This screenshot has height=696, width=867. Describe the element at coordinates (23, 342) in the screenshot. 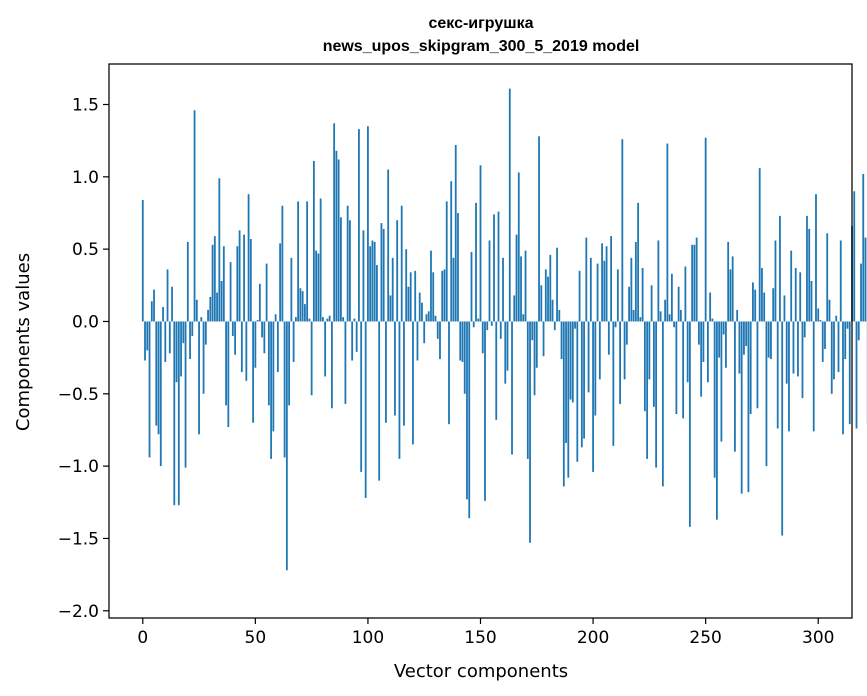

I see `y-axis-label: Components values` at that location.